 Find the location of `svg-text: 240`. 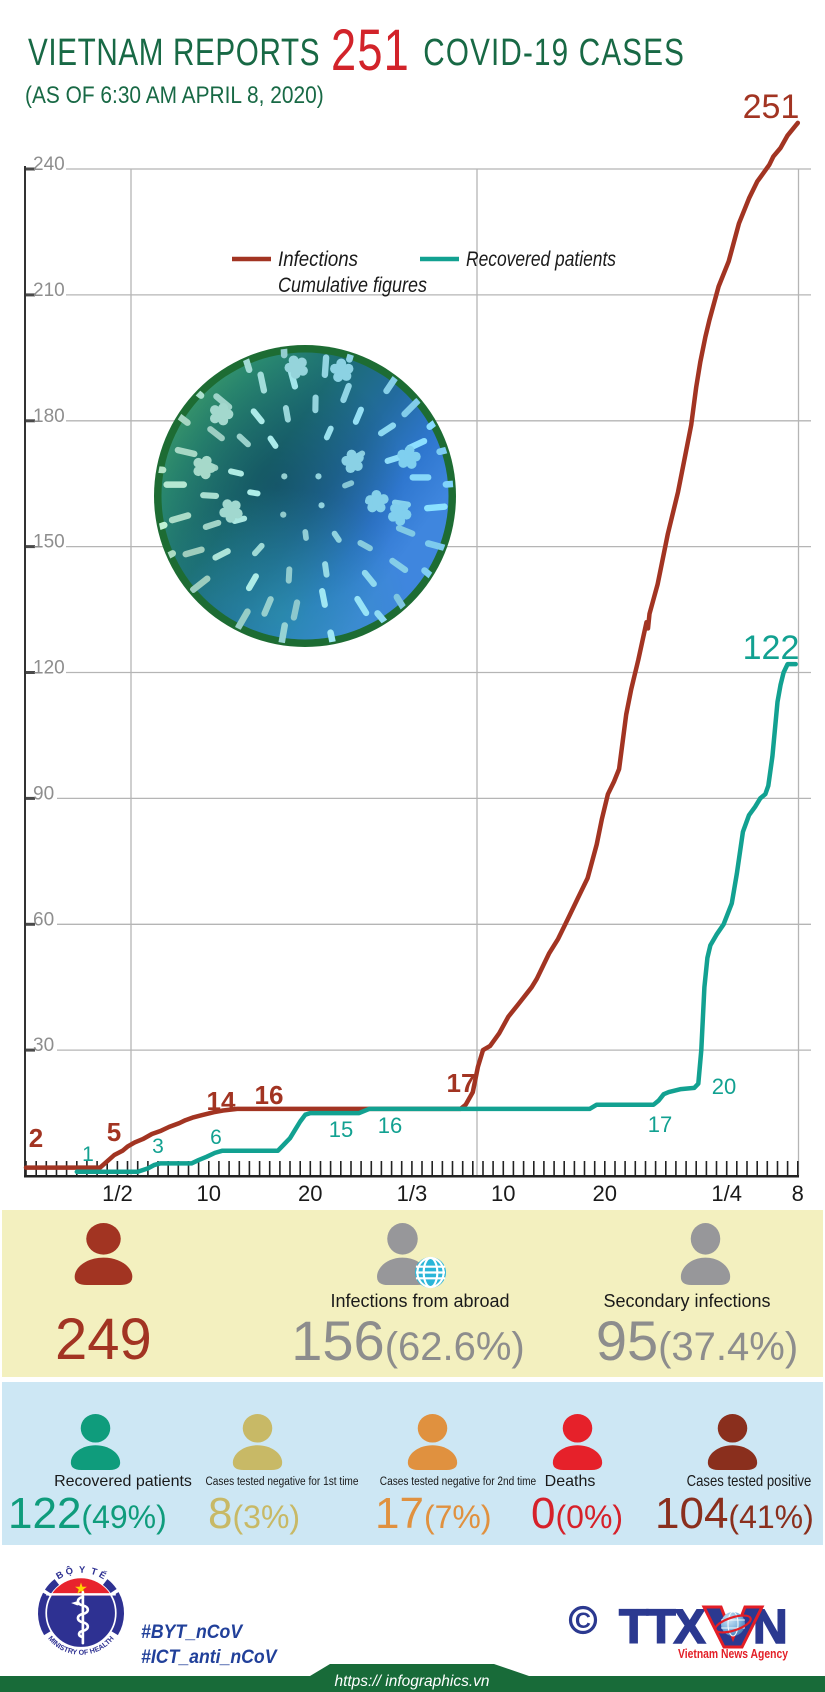

svg-text: 240 is located at coordinates (49, 164).